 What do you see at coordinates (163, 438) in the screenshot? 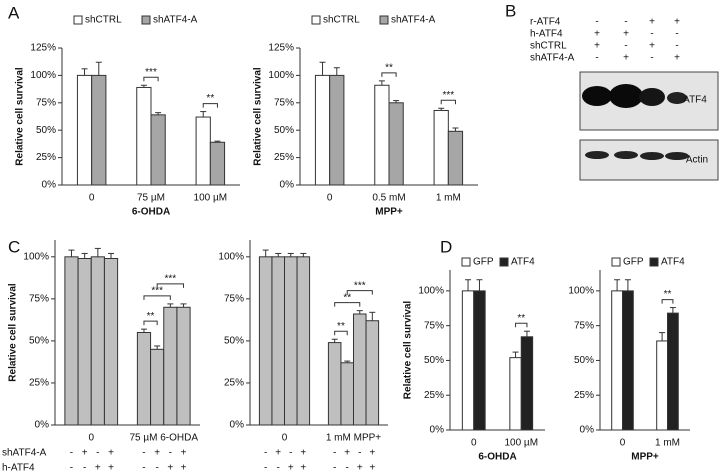
I see `x-tick-label: 75 µM 6-OHDA` at bounding box center [163, 438].